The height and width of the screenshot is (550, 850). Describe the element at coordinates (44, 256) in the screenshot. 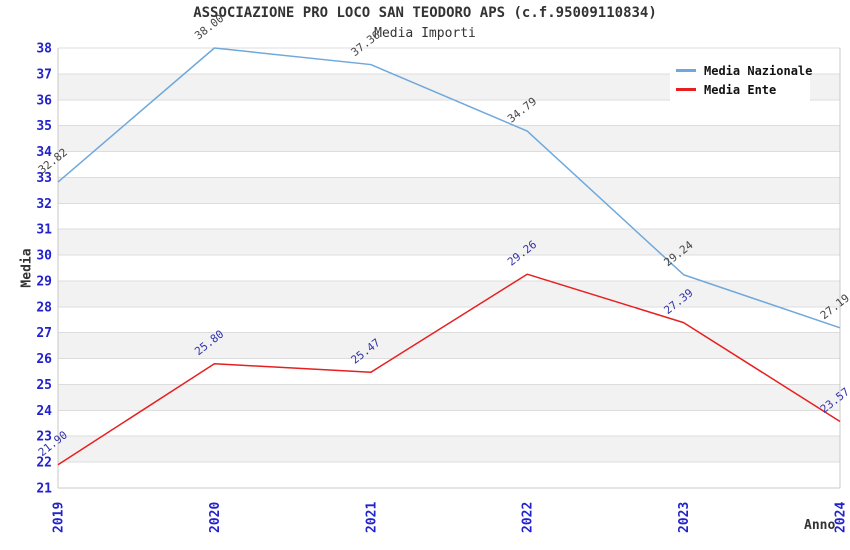

I see `y-tick-label: 30` at that location.